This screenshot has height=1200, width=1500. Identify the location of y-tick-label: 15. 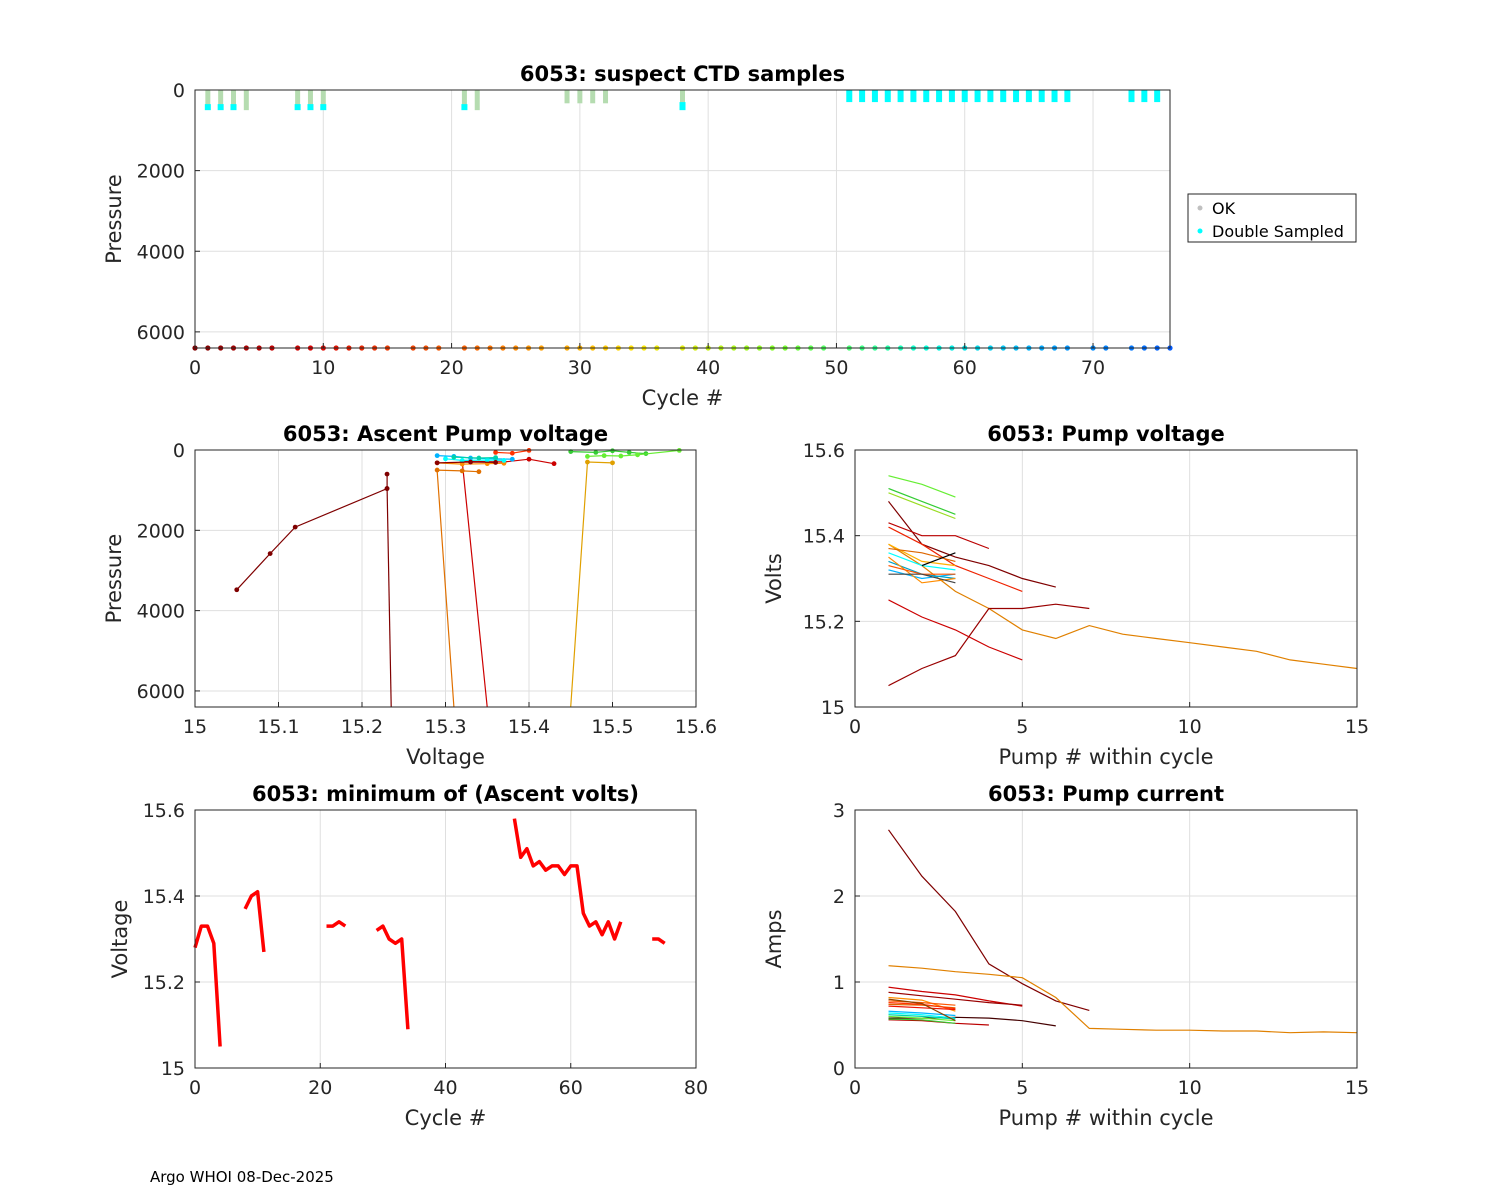
(173, 1069).